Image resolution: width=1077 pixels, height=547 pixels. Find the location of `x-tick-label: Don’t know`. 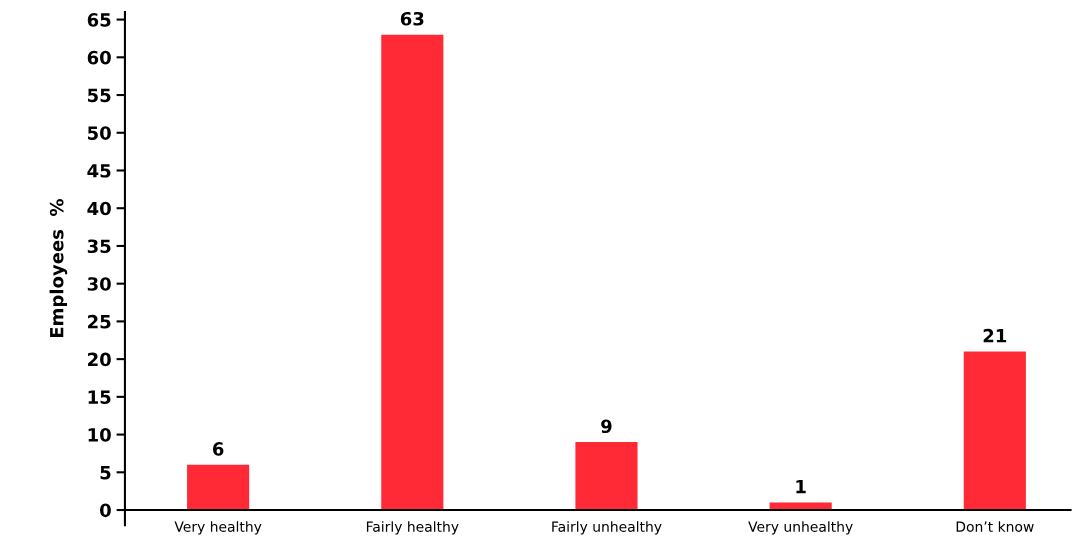

x-tick-label: Don’t know is located at coordinates (995, 526).